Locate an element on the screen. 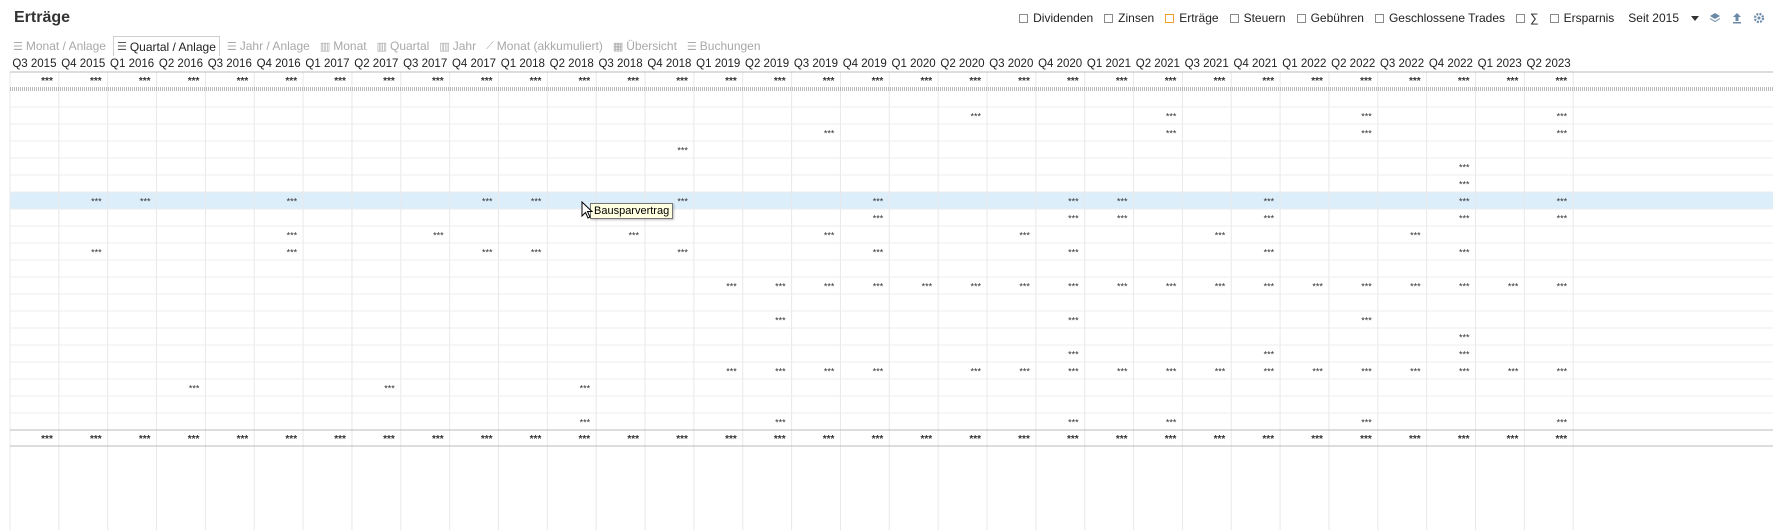 The width and height of the screenshot is (1773, 530). column-header: Q1 2016 is located at coordinates (132, 64).